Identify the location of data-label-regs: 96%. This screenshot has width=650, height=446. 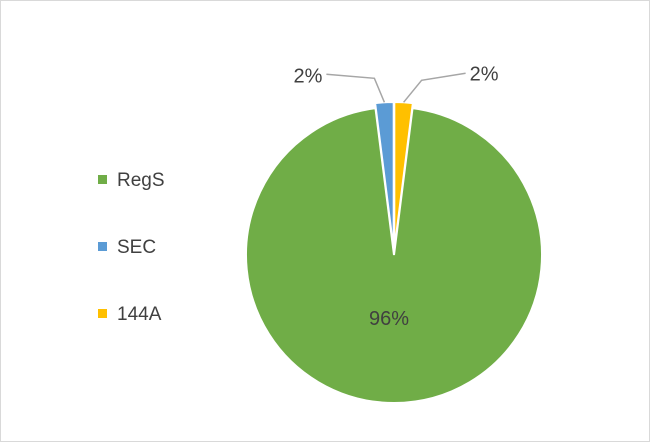
(389, 319).